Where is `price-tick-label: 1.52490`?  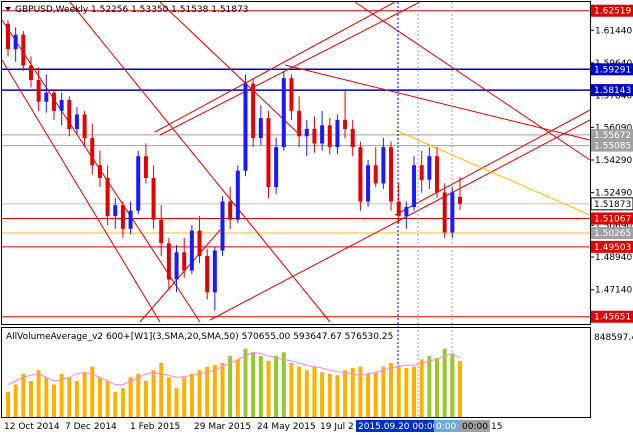
price-tick-label: 1.52490 is located at coordinates (613, 194).